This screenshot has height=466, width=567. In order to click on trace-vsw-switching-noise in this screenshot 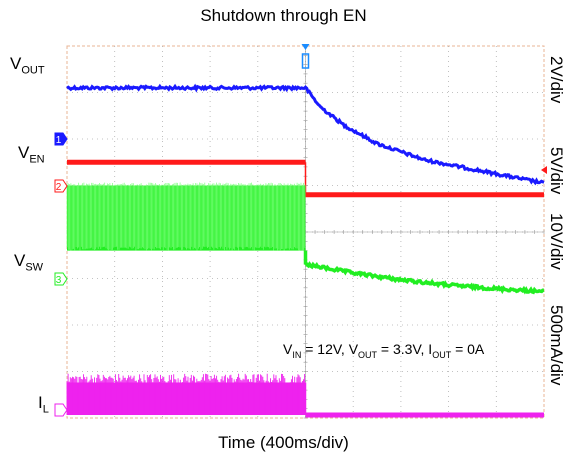, I will do `click(186, 216)`.